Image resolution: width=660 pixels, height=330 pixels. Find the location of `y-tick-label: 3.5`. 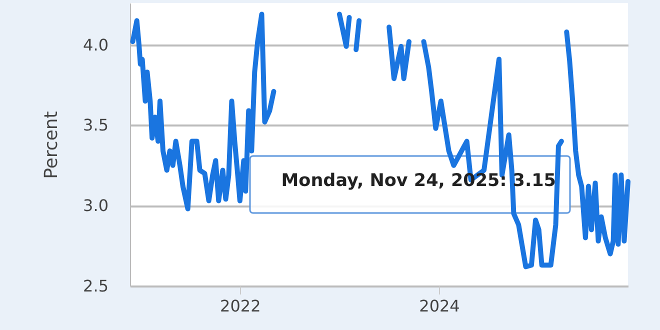

y-tick-label: 3.5 is located at coordinates (95, 125).